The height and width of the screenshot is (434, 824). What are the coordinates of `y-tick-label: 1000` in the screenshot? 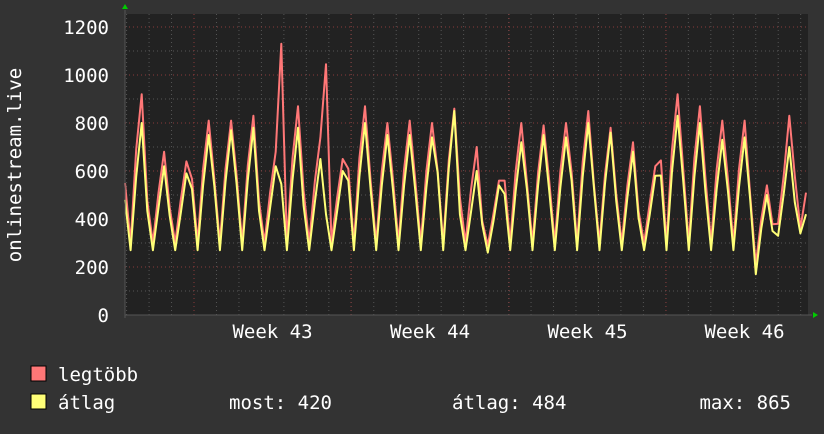 It's located at (86, 76).